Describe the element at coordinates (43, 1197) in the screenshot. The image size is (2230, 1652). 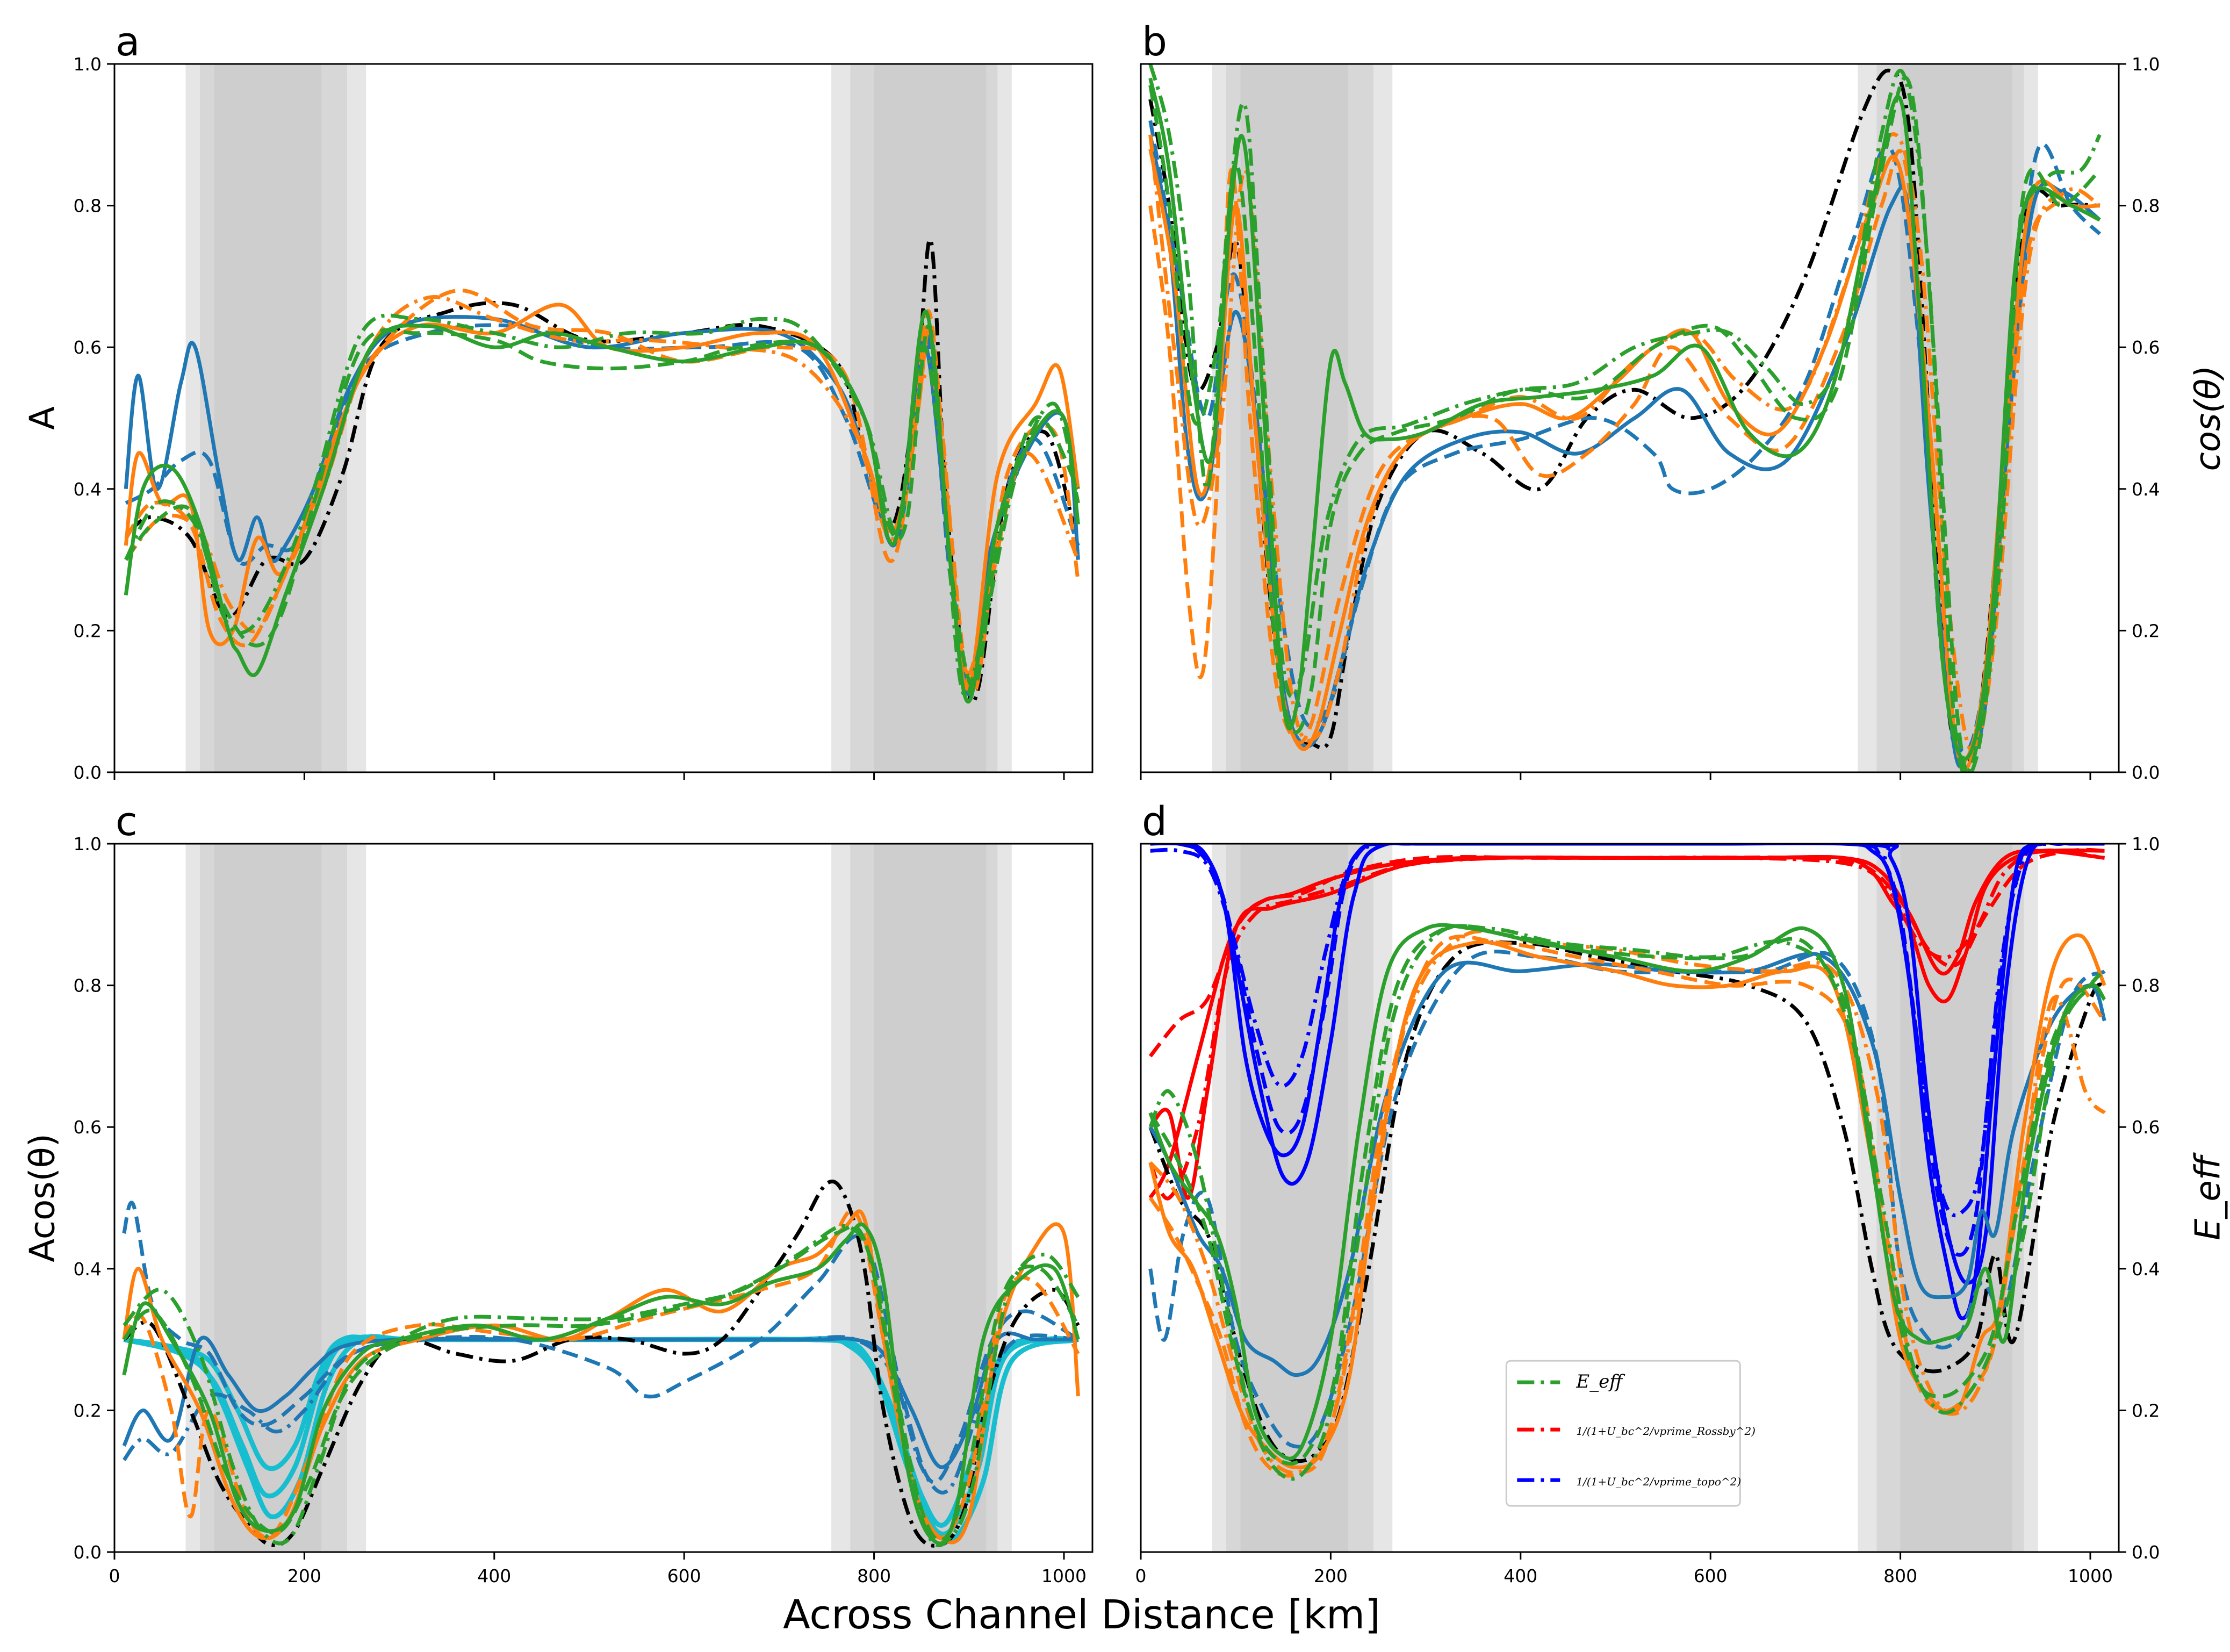
I see `panel-c-ylabel: Acos(θ)` at that location.